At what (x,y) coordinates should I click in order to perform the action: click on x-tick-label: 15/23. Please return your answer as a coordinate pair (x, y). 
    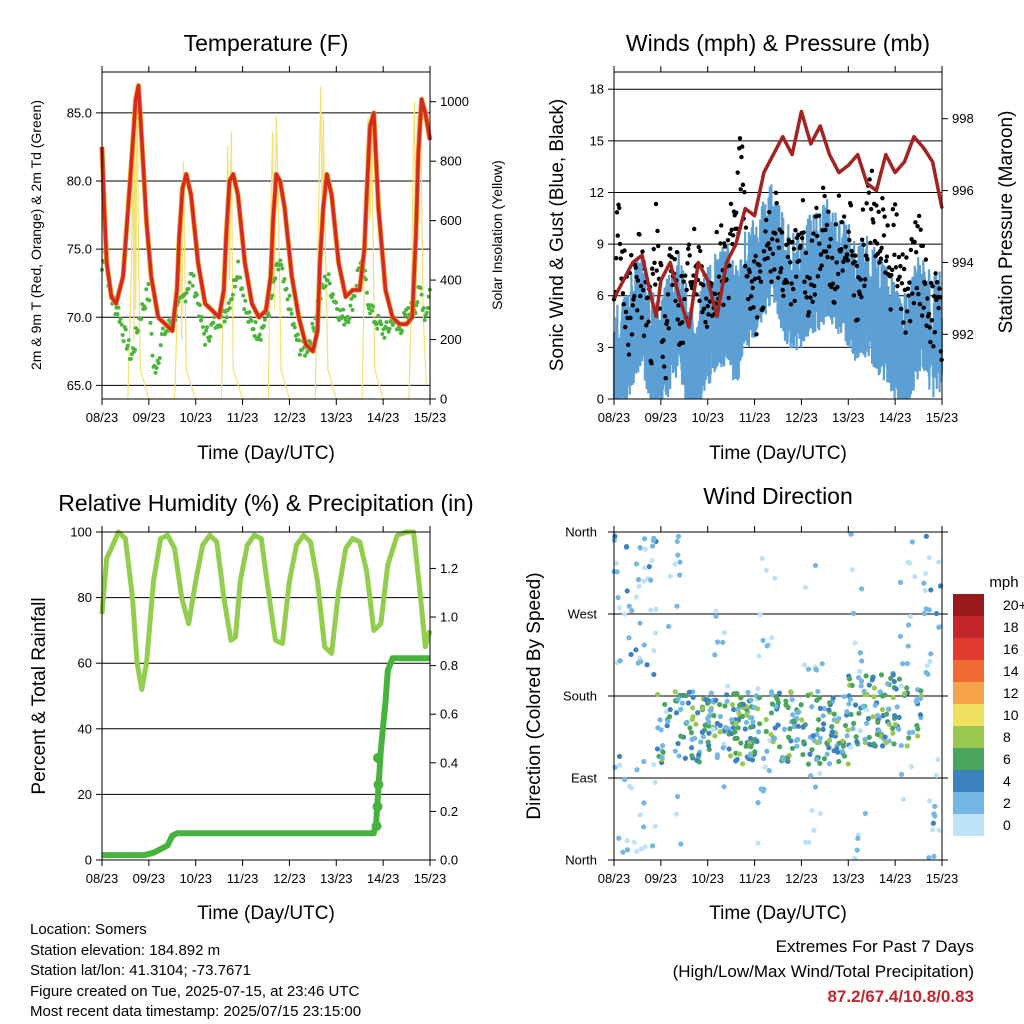
    Looking at the image, I should click on (942, 878).